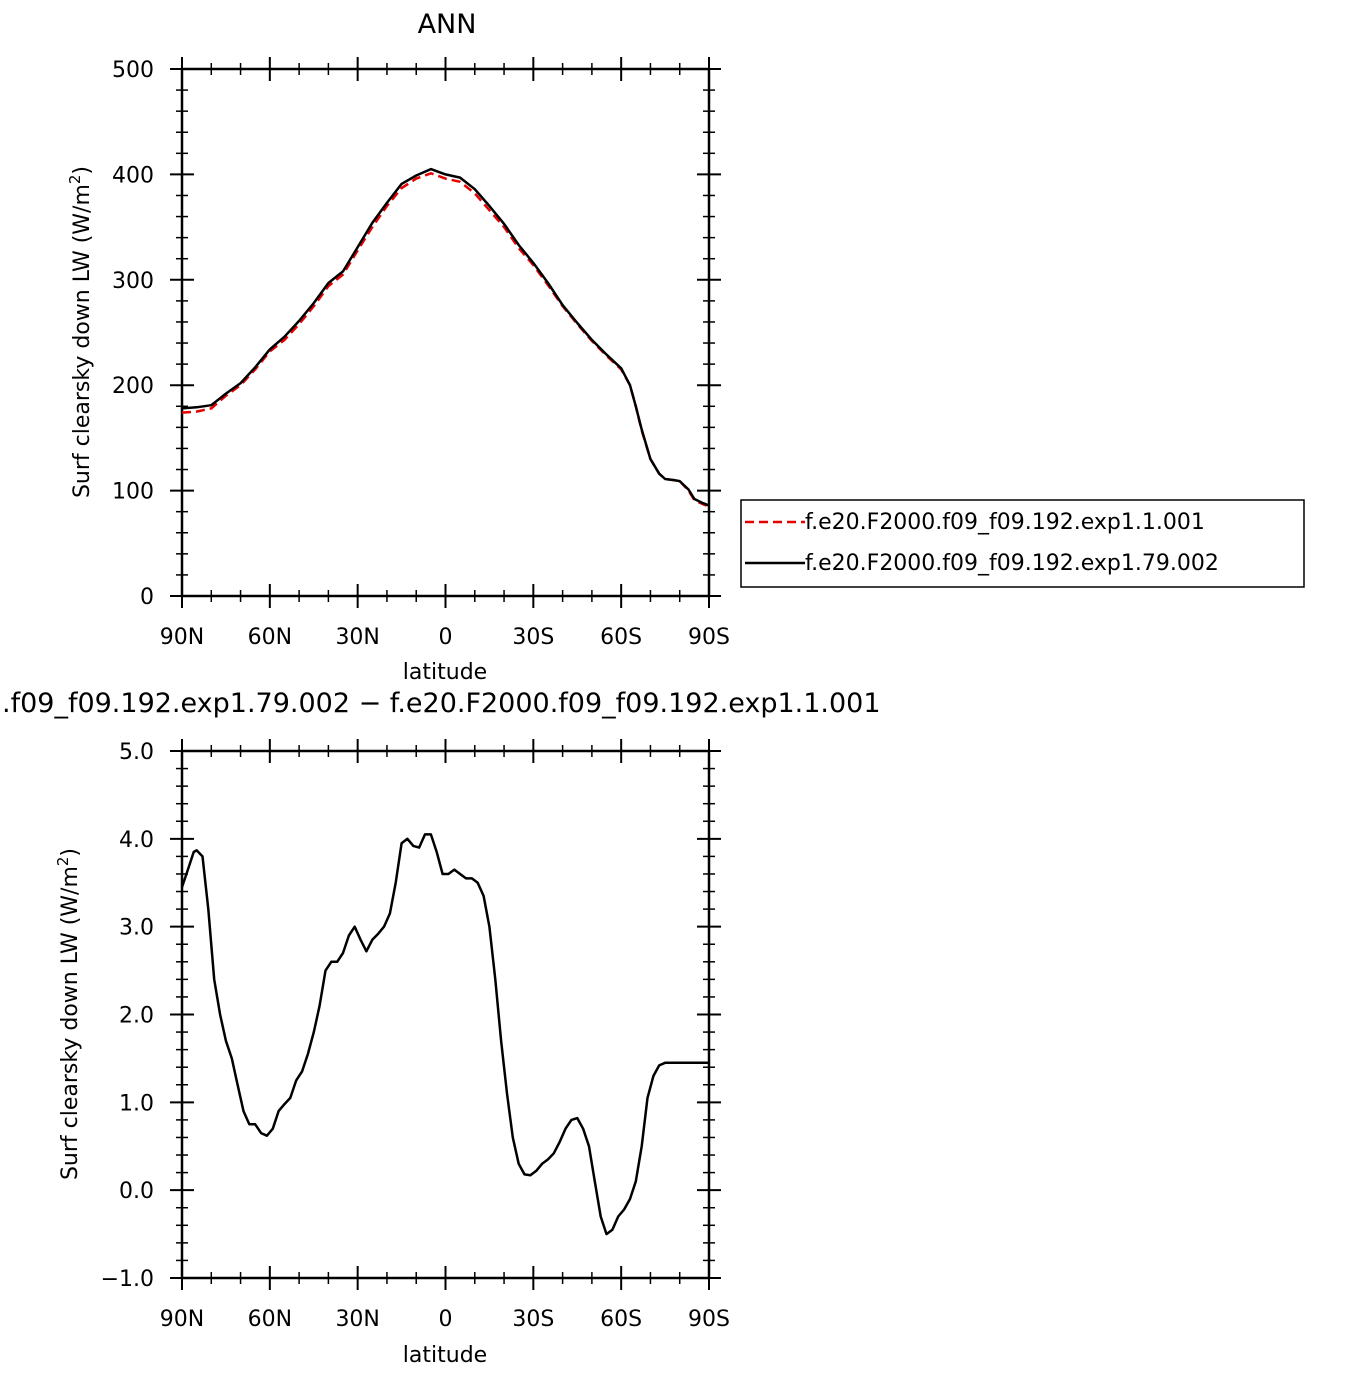 This screenshot has height=1374, width=1372. I want to click on bottom-ytick-label-3: 2.0, so click(136, 1016).